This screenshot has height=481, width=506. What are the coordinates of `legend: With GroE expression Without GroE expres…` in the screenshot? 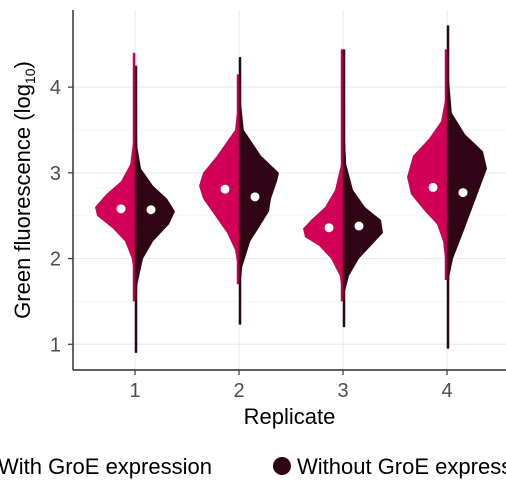 It's located at (253, 466).